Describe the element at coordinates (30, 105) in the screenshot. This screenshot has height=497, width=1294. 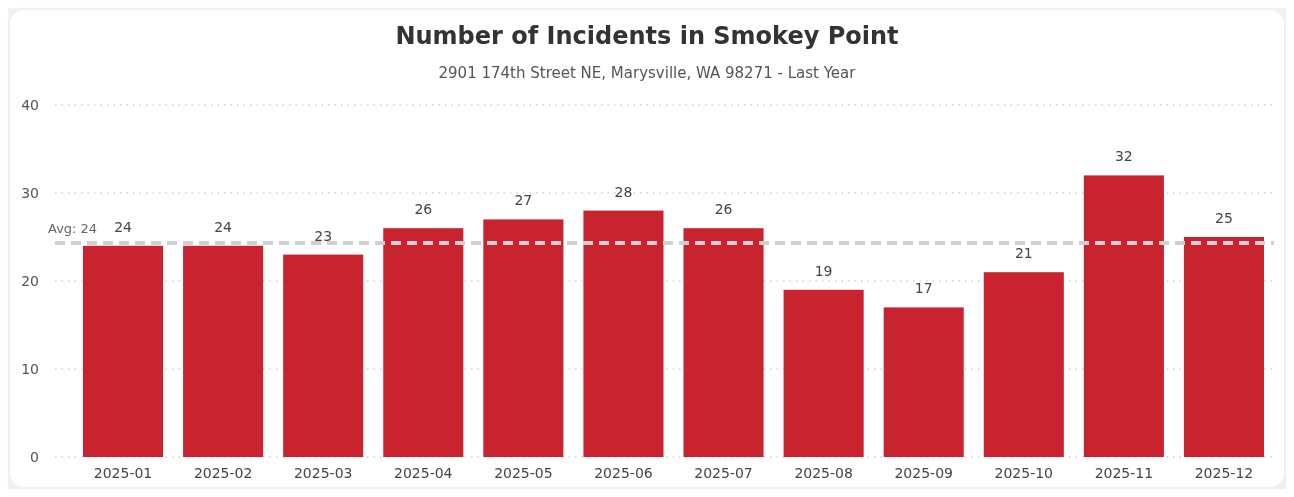
I see `y-tick-label: 40` at that location.